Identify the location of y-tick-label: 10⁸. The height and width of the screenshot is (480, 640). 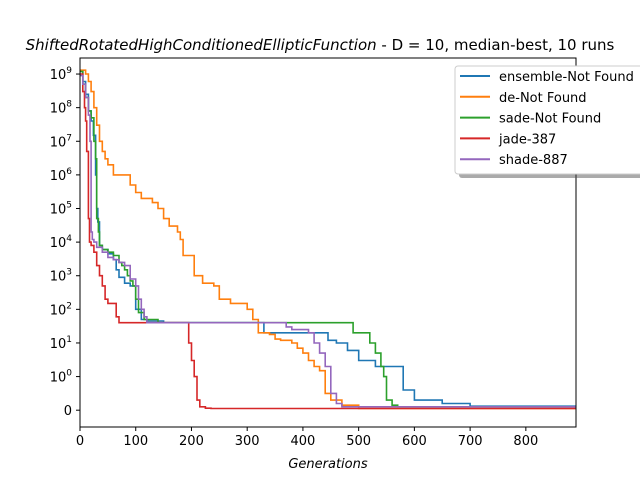
(61, 108).